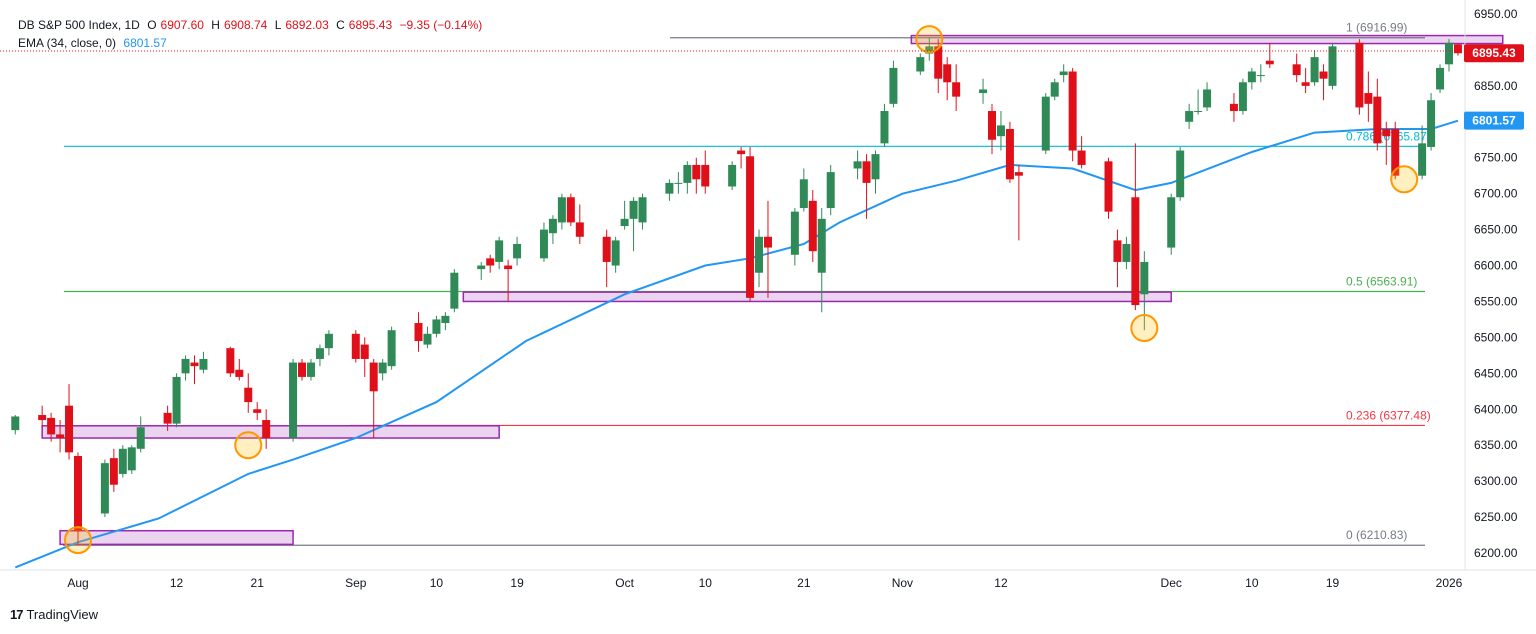 The height and width of the screenshot is (634, 1536). I want to click on price-tick-label: 6850.00, so click(1496, 86).